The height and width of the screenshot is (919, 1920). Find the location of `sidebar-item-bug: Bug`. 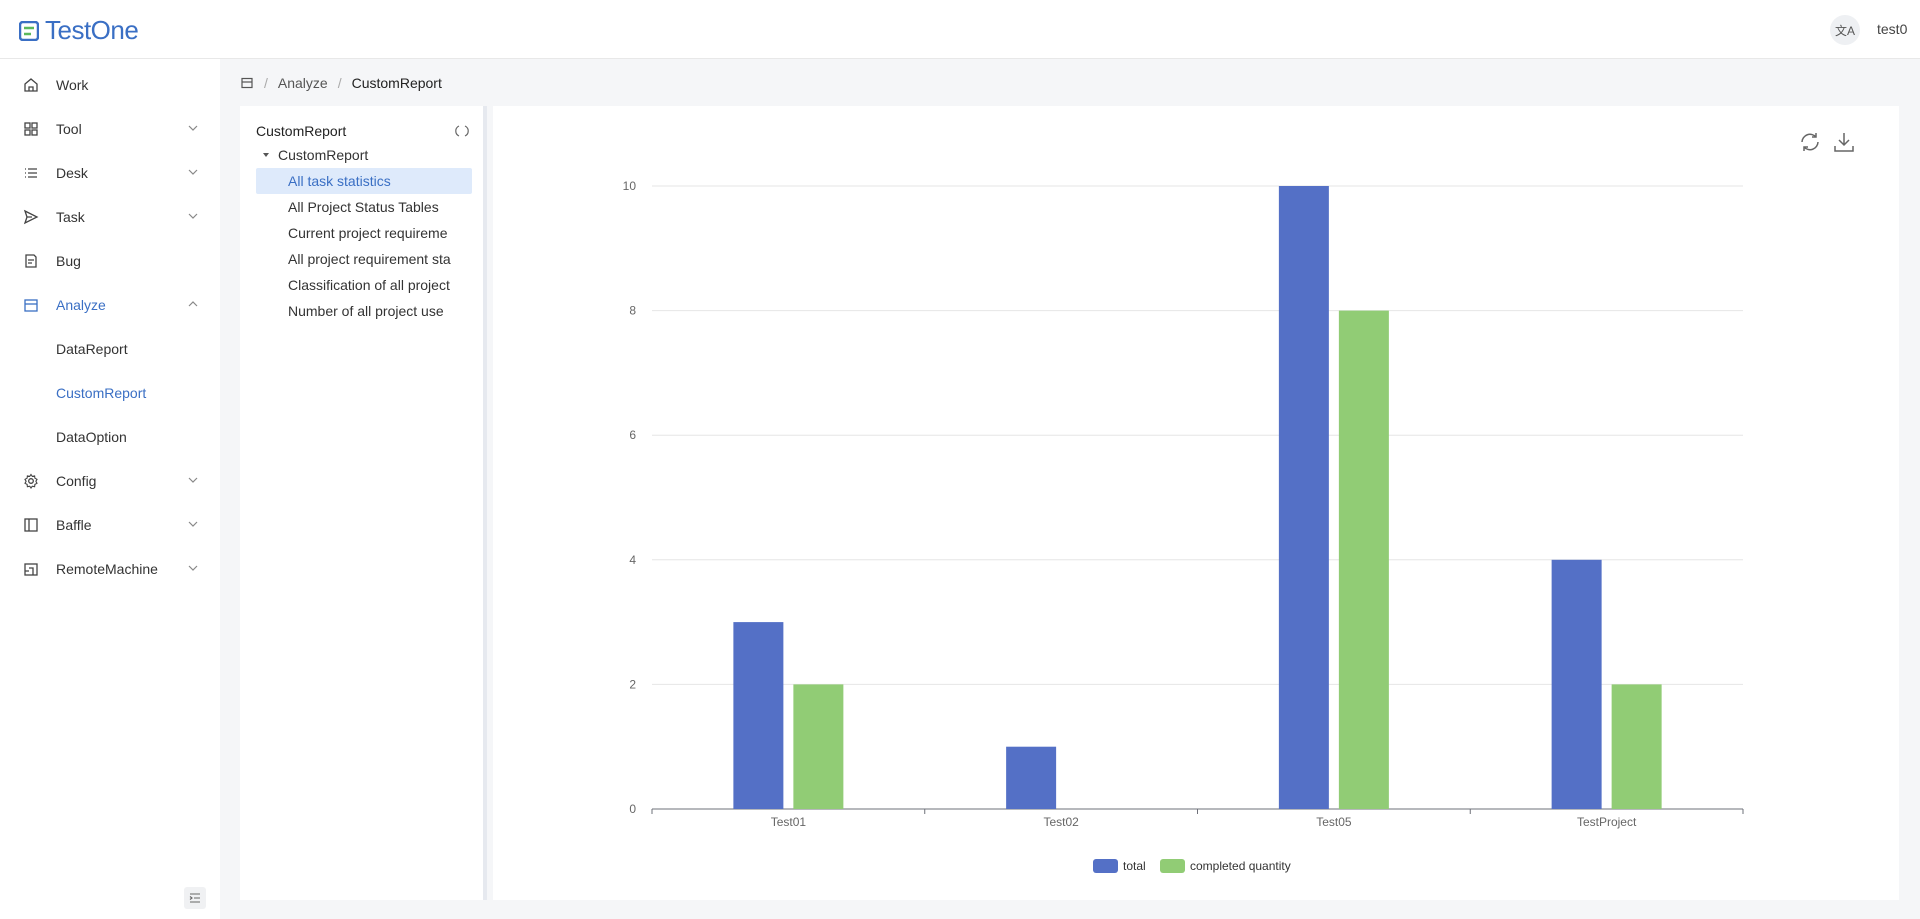

sidebar-item-bug: Bug is located at coordinates (110, 261).